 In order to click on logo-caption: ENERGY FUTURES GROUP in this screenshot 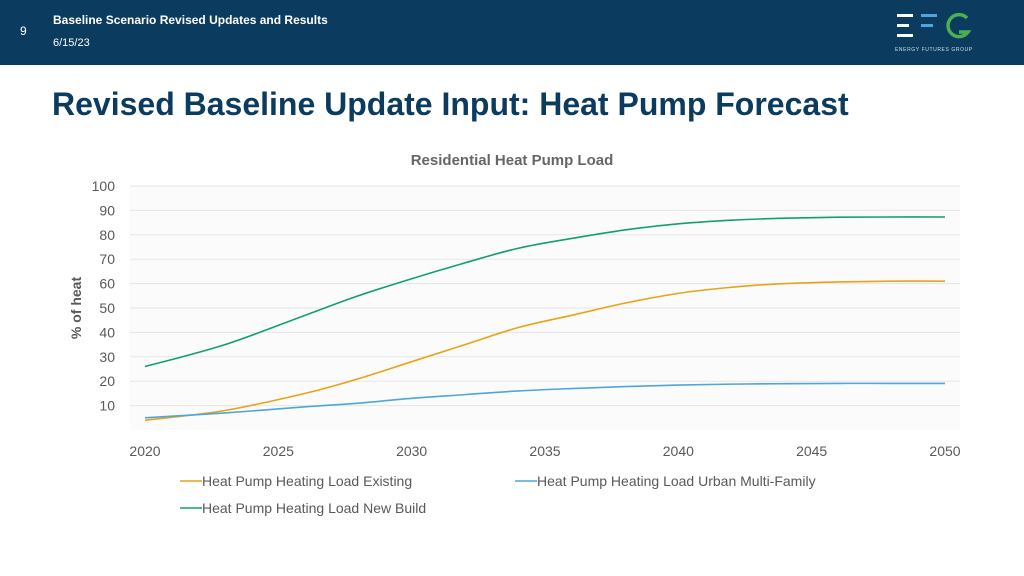, I will do `click(934, 50)`.